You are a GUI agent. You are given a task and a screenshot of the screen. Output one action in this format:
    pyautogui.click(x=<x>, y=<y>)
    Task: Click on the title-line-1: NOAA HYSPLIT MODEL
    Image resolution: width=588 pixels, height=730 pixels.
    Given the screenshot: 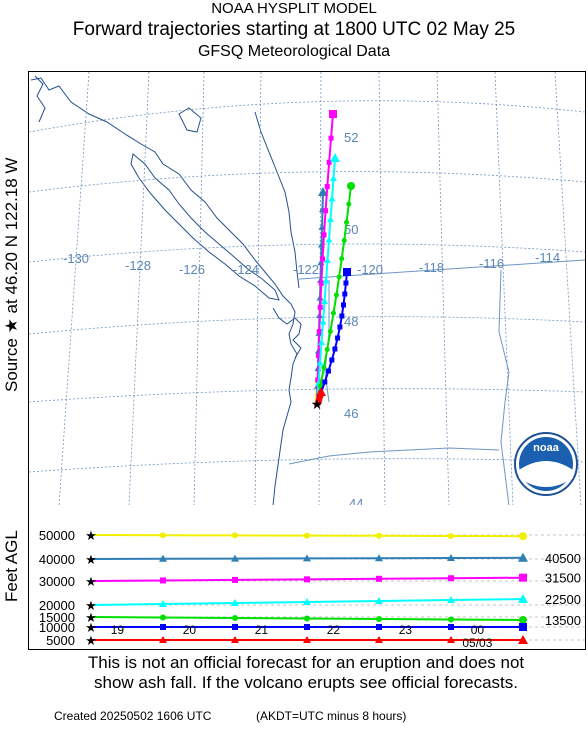 What is the action you would take?
    pyautogui.click(x=294, y=8)
    